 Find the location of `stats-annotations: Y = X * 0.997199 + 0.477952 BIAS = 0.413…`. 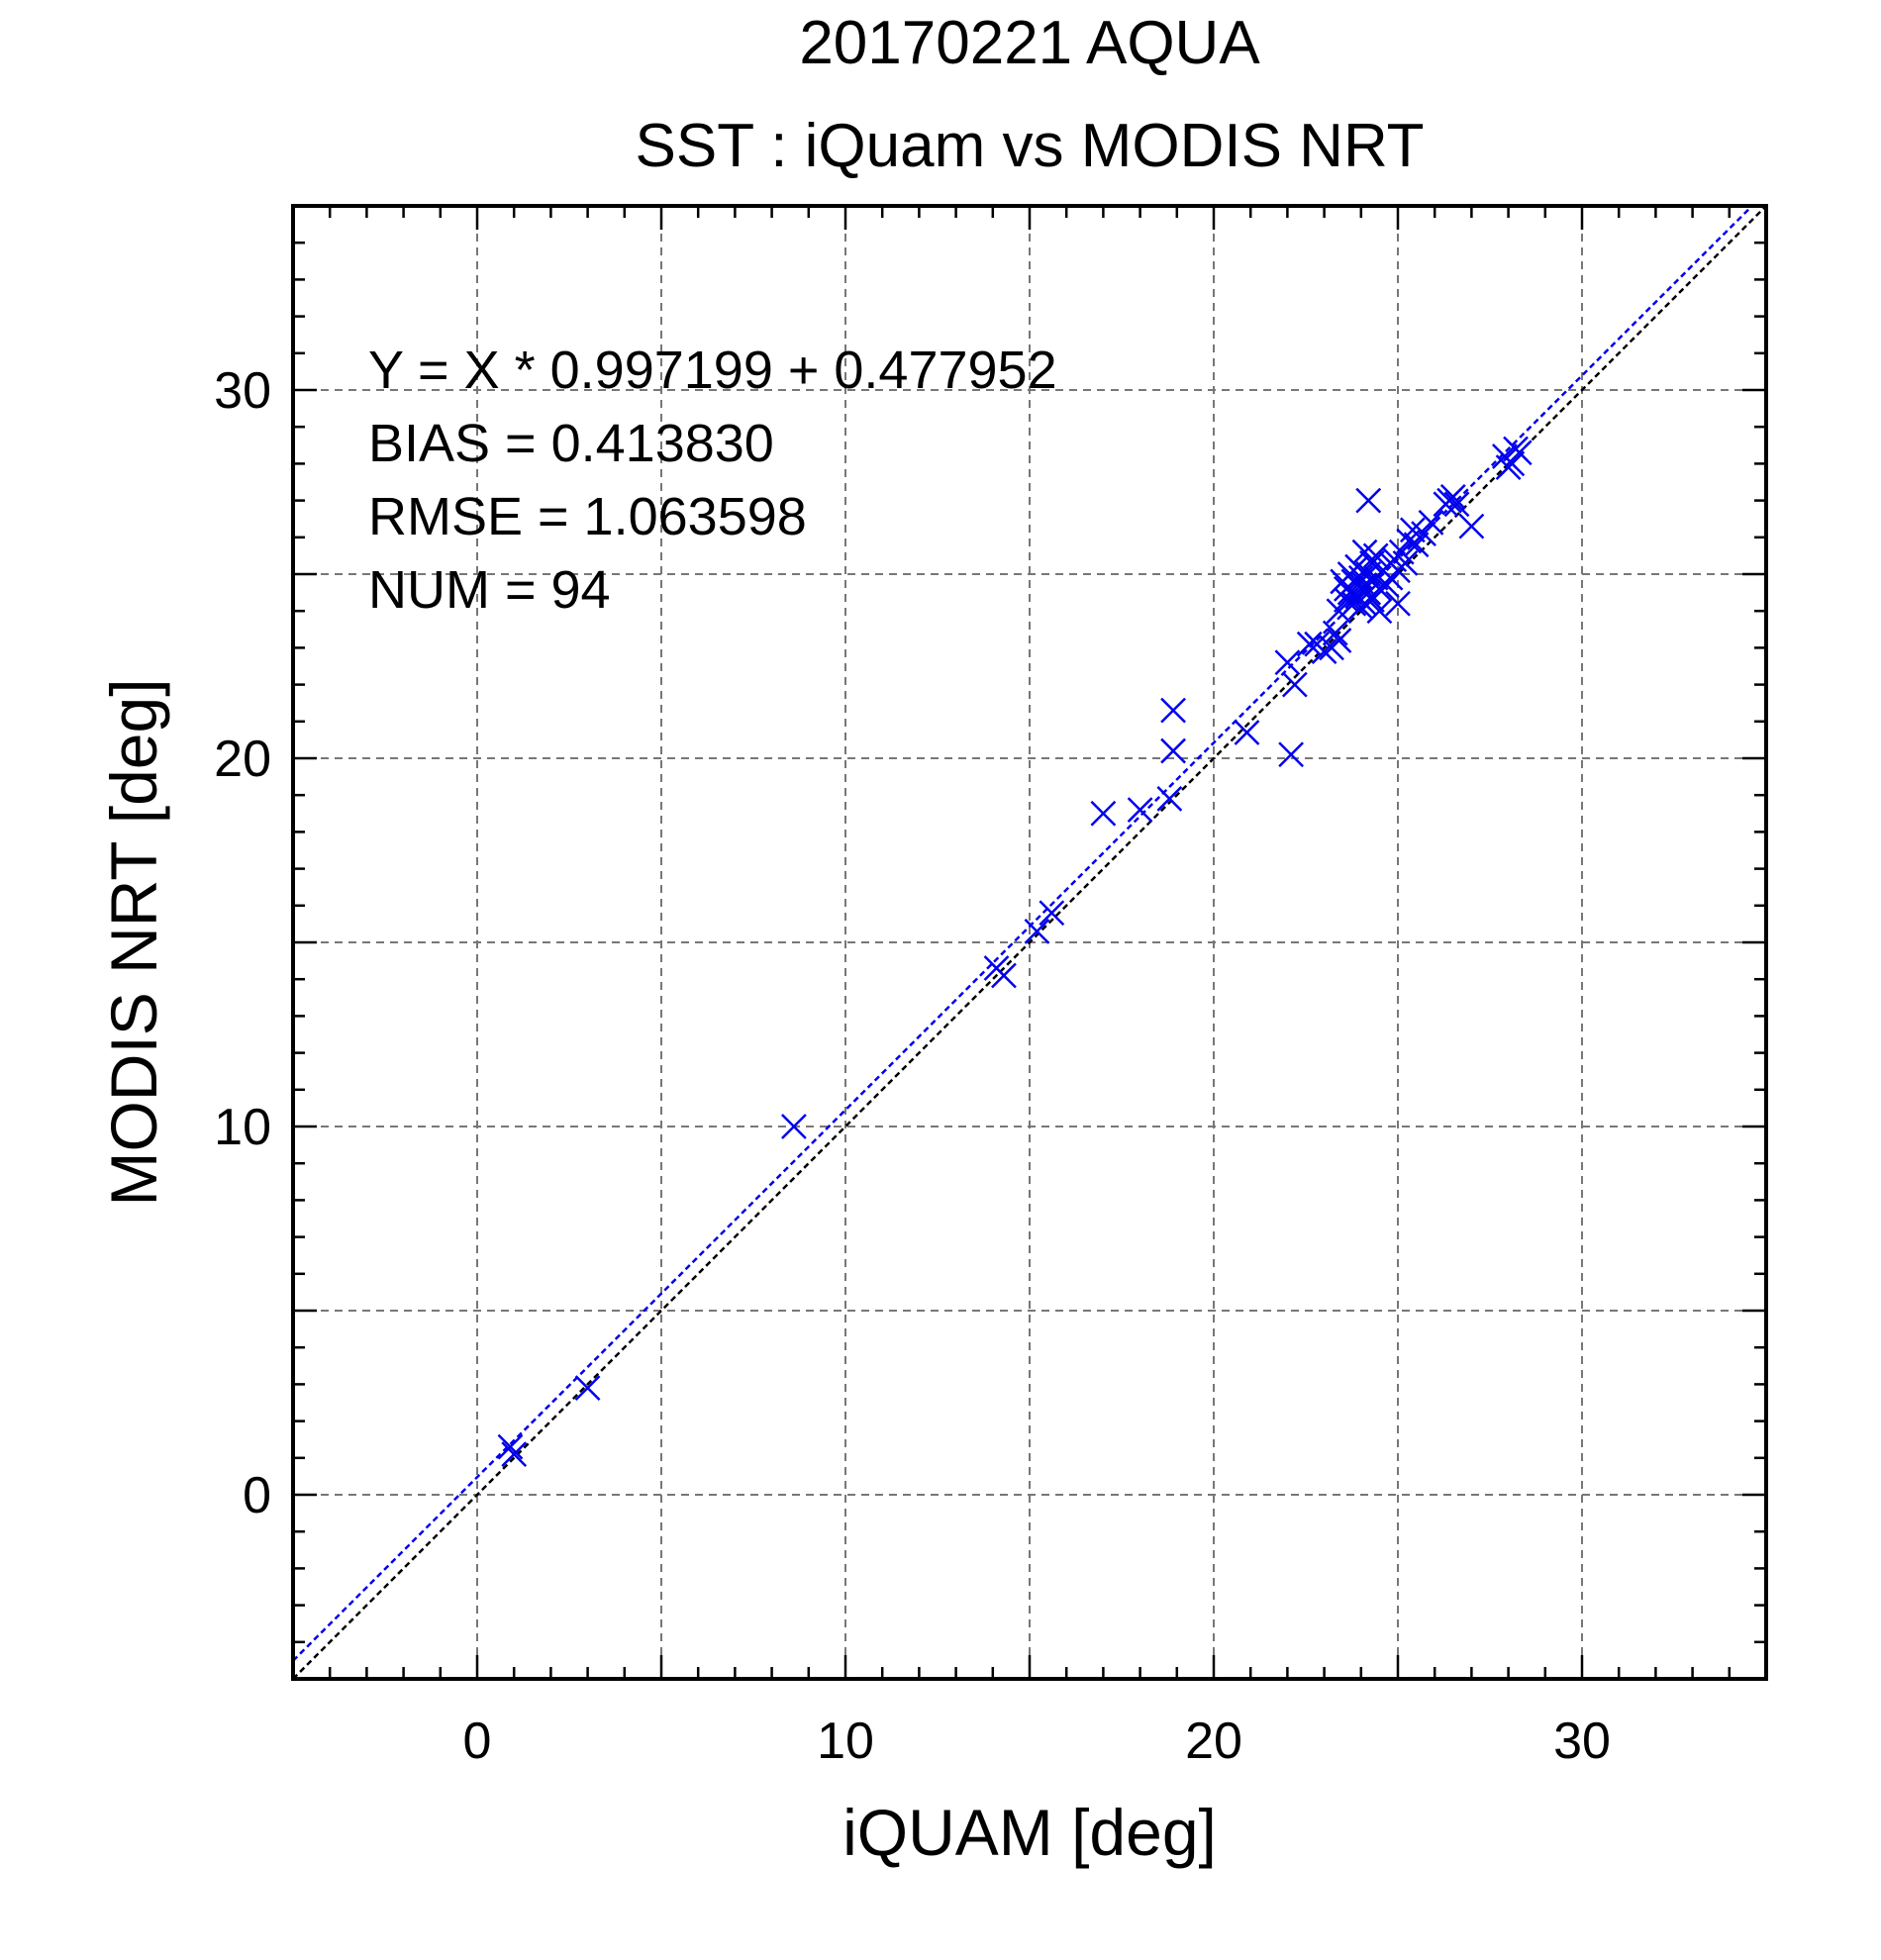

stats-annotations: Y = X * 0.997199 + 0.477952 BIAS = 0.413… is located at coordinates (712, 480).